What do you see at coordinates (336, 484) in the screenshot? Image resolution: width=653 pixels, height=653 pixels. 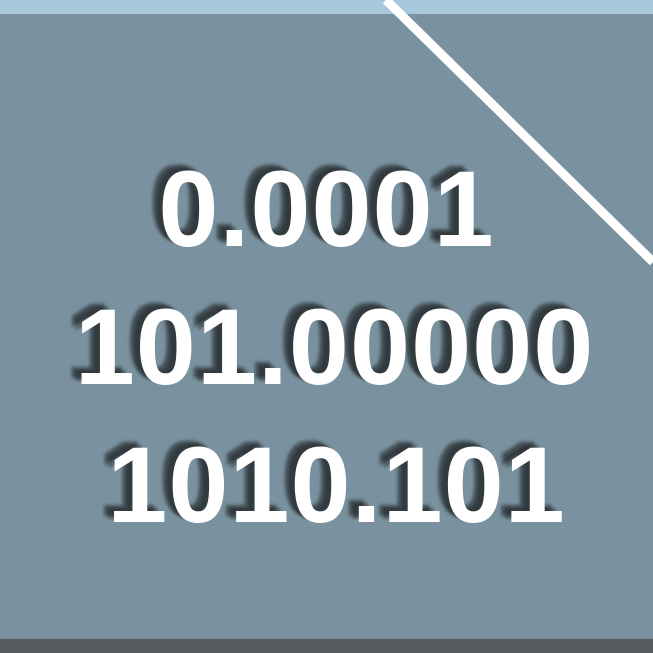 I see `number-line-3: 1010.101` at bounding box center [336, 484].